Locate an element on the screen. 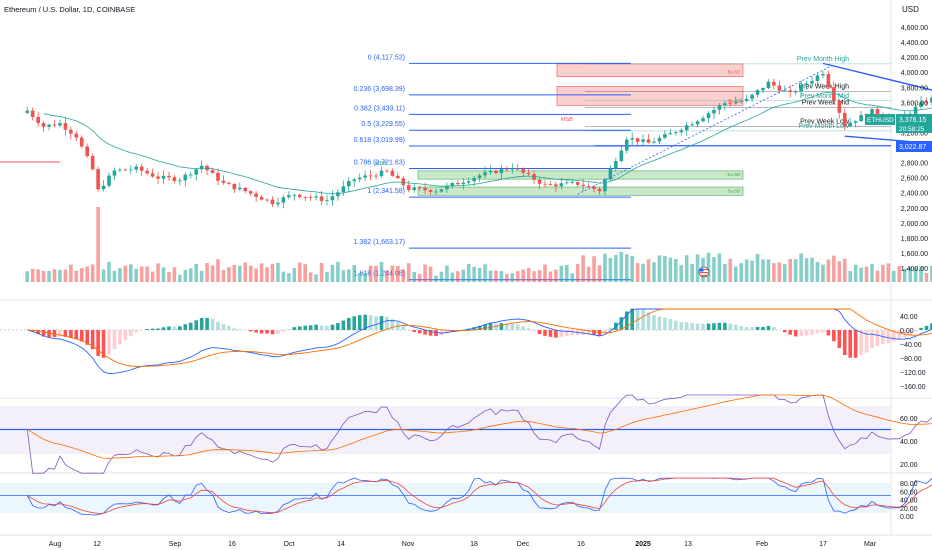 Image resolution: width=932 pixels, height=550 pixels. time-axis-label: 13 is located at coordinates (688, 544).